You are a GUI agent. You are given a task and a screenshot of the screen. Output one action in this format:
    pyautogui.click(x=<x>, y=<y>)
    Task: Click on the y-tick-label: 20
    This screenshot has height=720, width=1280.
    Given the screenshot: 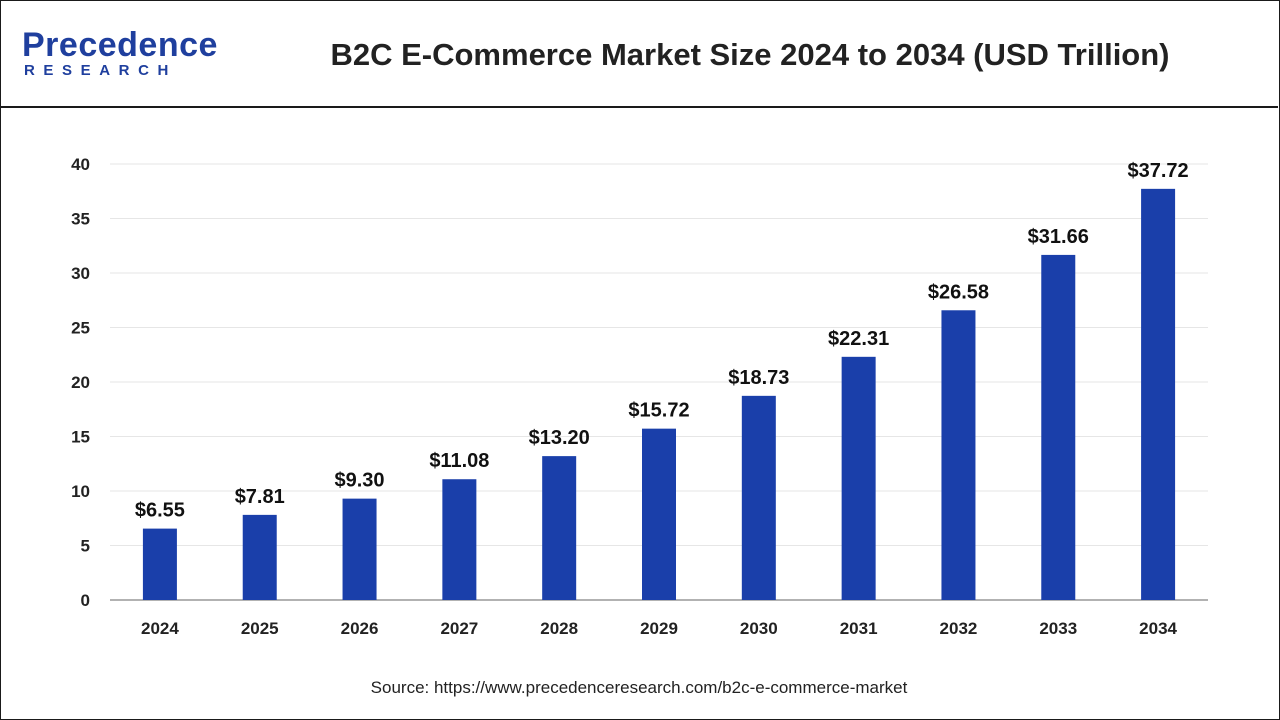 What is the action you would take?
    pyautogui.click(x=80, y=382)
    